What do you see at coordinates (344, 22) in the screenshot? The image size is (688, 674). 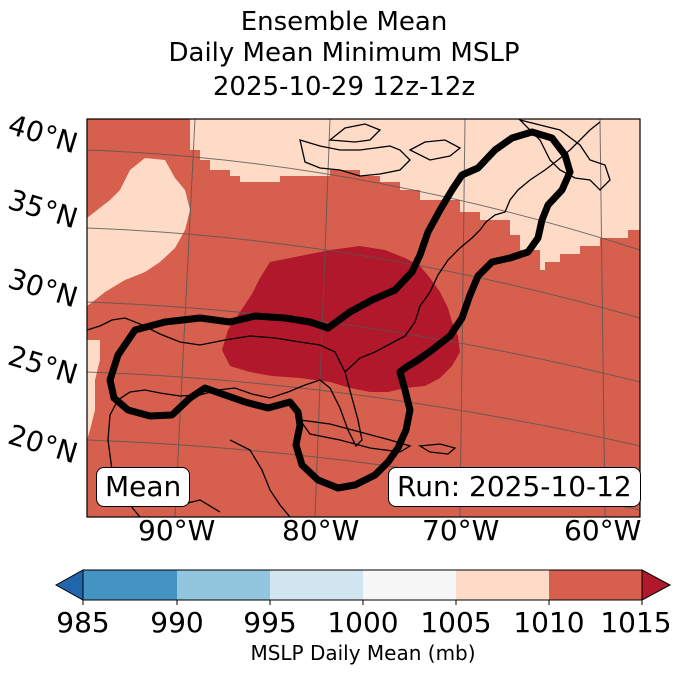 I see `chart-title-line-1: Ensemble Mean` at bounding box center [344, 22].